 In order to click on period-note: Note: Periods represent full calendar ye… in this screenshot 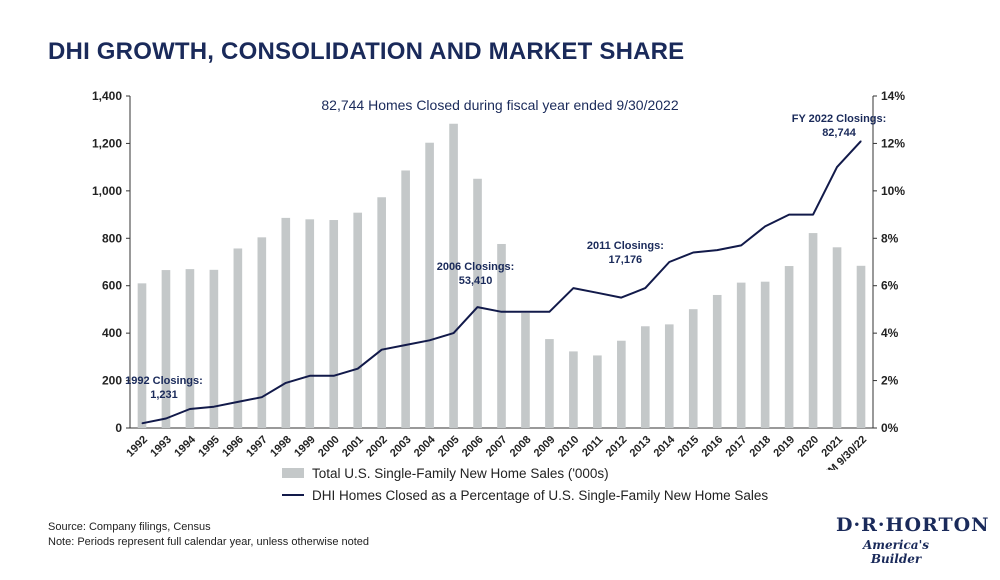, I will do `click(209, 542)`.